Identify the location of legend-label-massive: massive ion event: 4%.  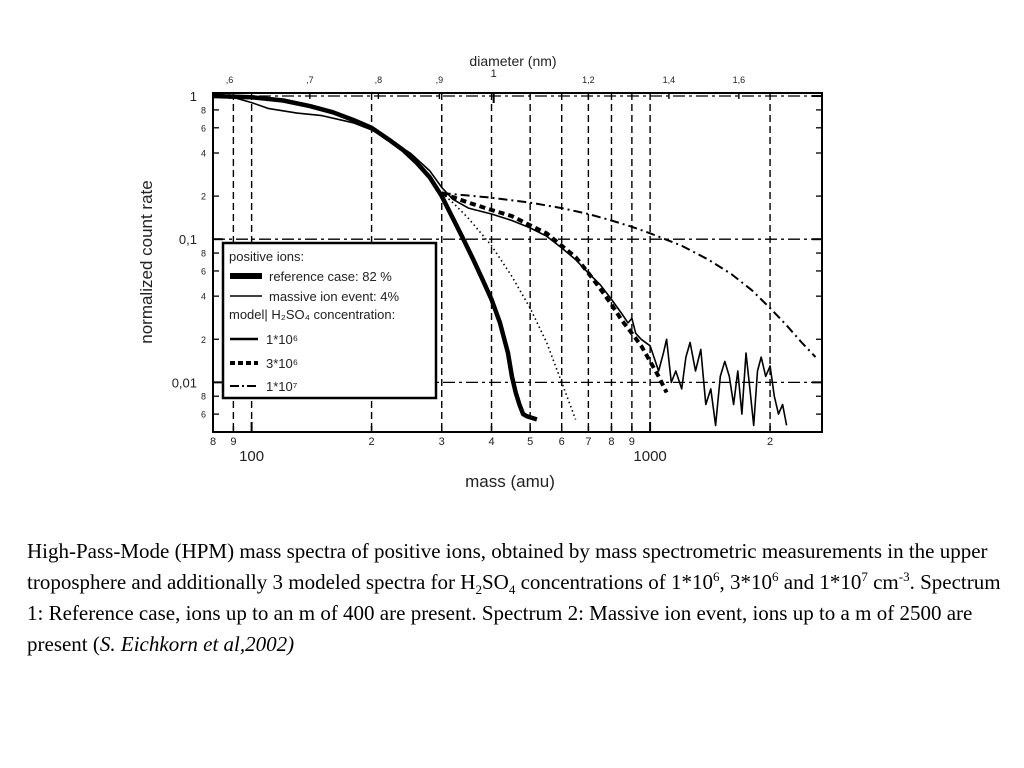
(334, 296).